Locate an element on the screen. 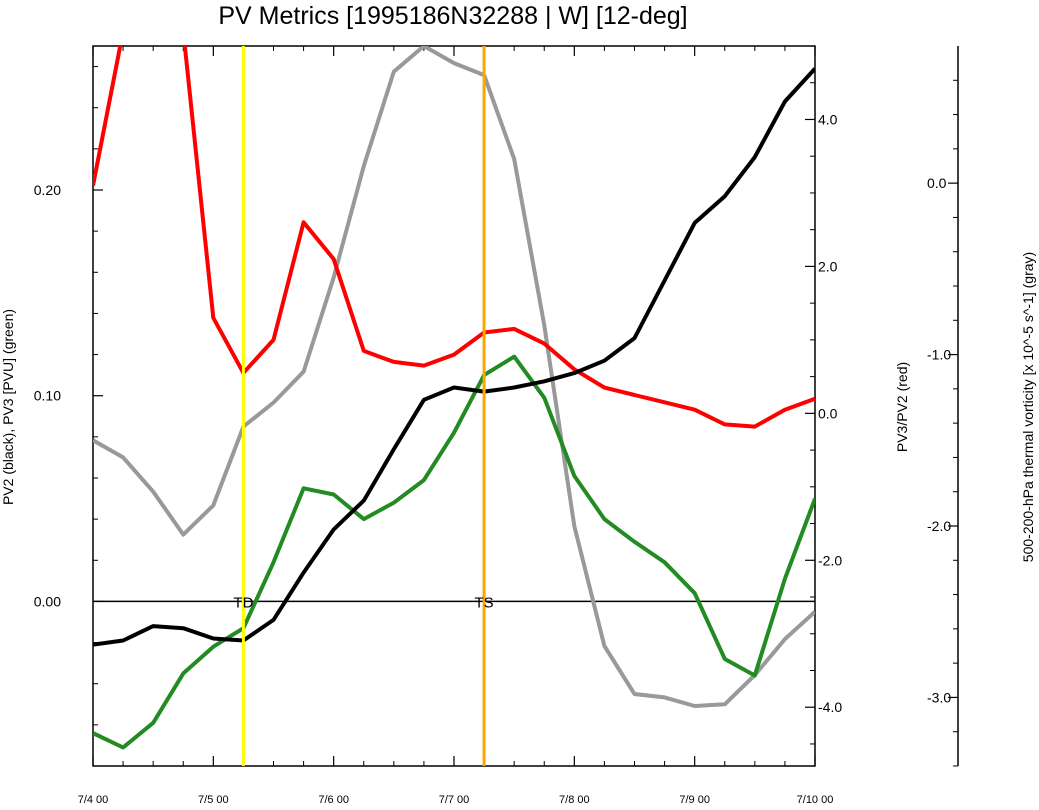 This screenshot has width=1039, height=810. x-tick-label: 7/9 00 is located at coordinates (694, 799).